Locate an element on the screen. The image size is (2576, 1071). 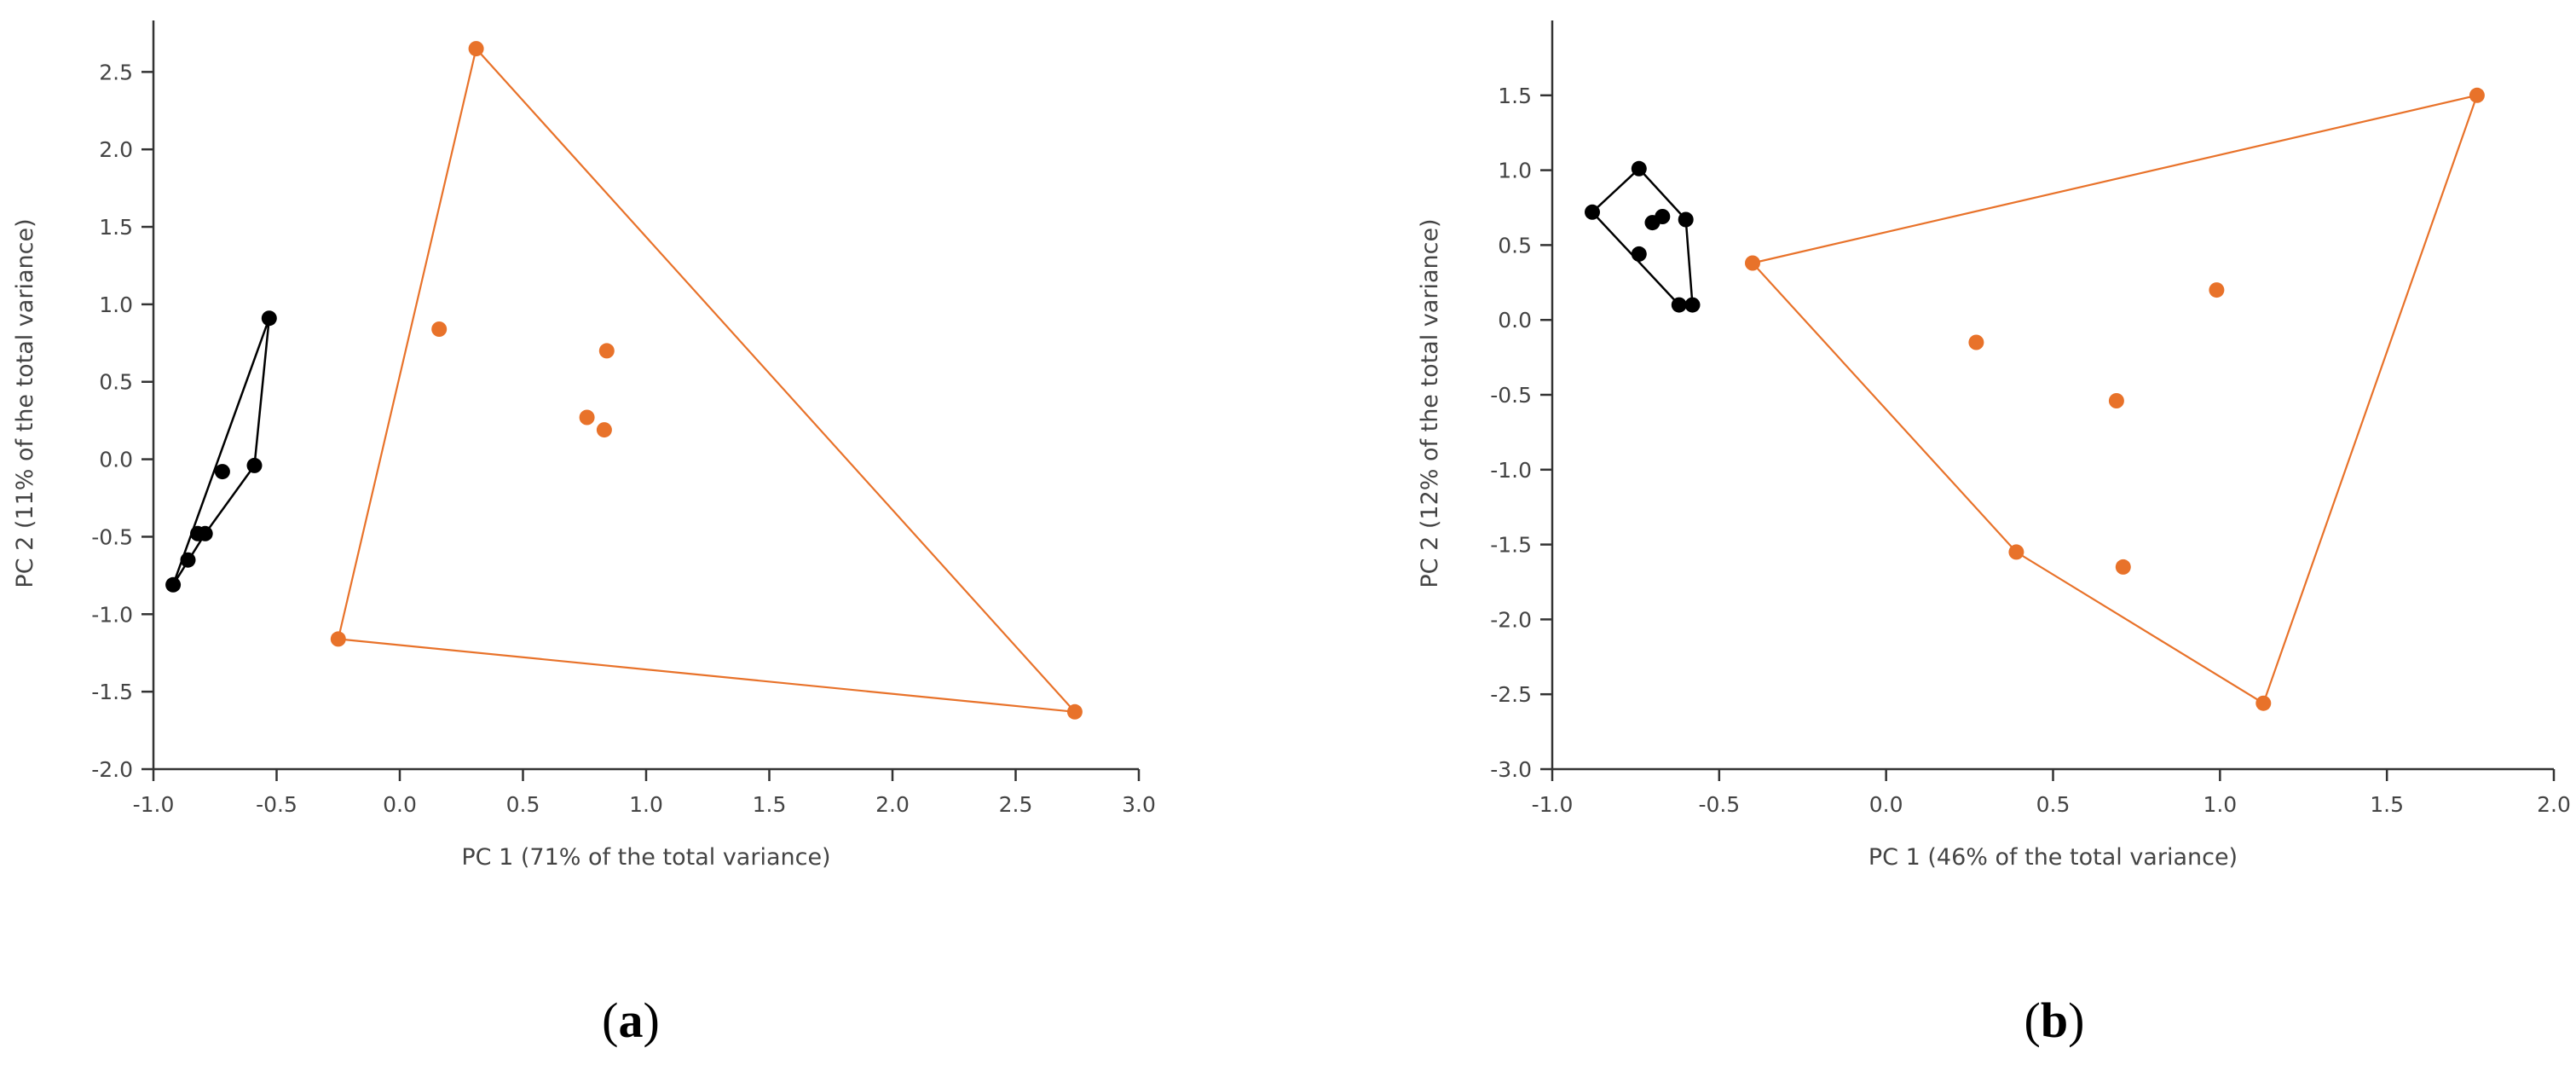
panel-label: (b) is located at coordinates (2054, 1020).